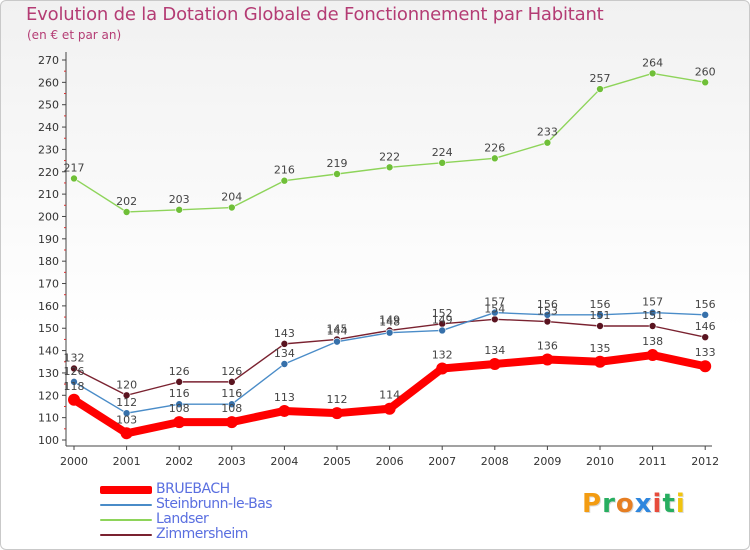 Image resolution: width=750 pixels, height=550 pixels. Describe the element at coordinates (231, 197) in the screenshot. I see `data-label: 204` at that location.